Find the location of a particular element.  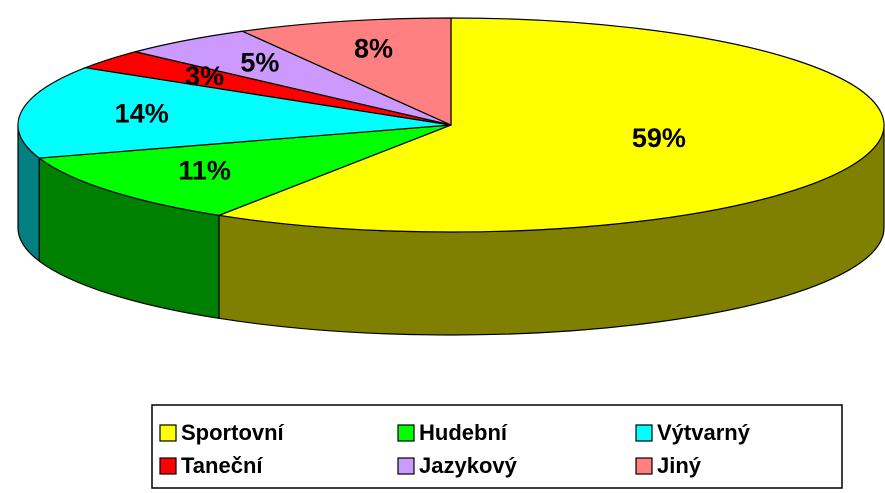

legend-label: Taneční is located at coordinates (222, 465).